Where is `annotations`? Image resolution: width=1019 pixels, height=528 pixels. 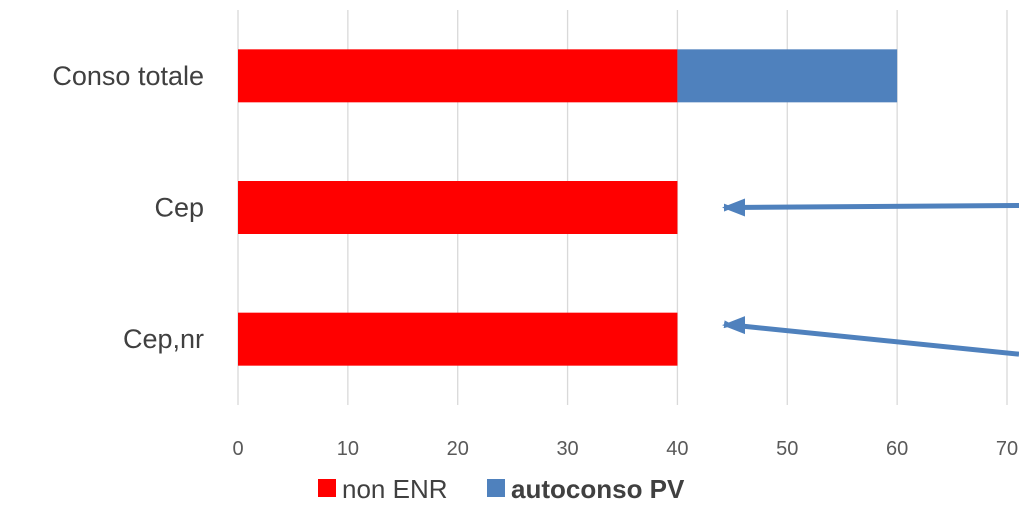 annotations is located at coordinates (870, 277).